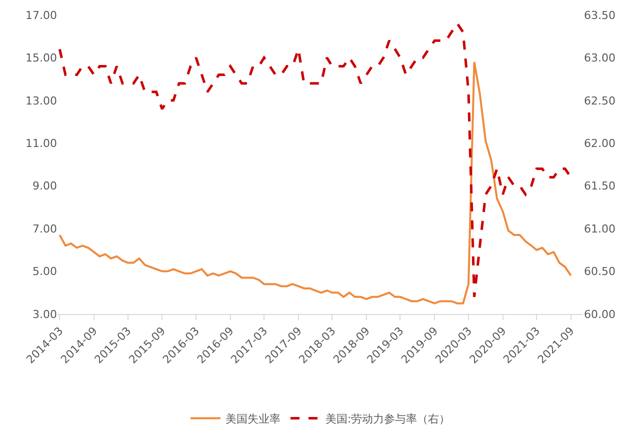 Image resolution: width=635 pixels, height=445 pixels. I want to click on y2-tick-label: 62.00, so click(600, 143).